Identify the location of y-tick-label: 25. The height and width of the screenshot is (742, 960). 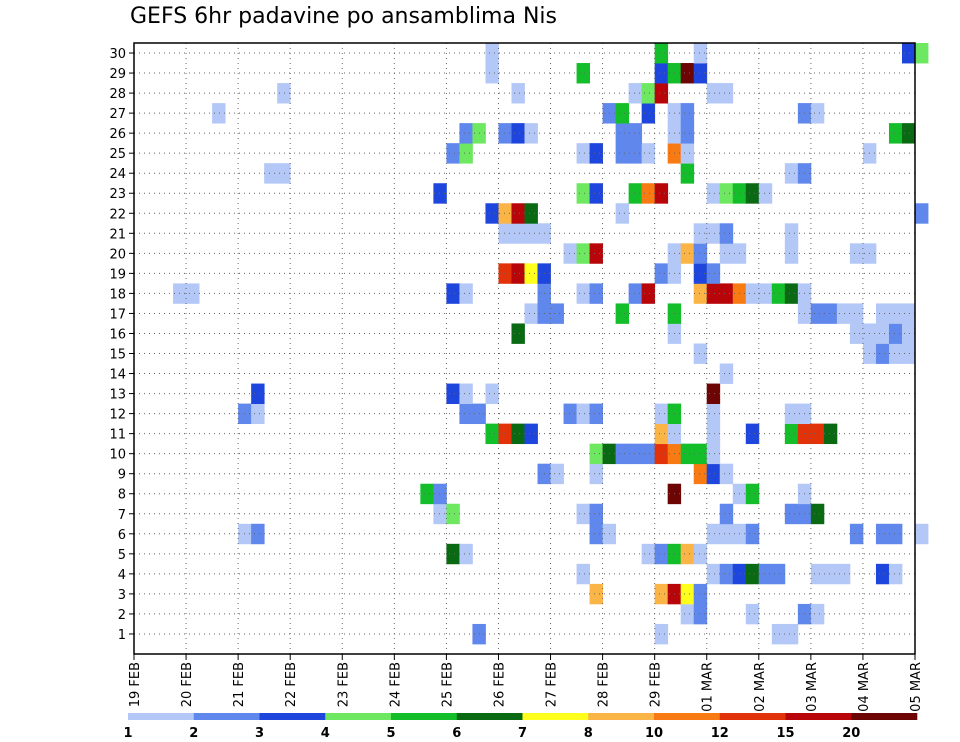
(117, 154).